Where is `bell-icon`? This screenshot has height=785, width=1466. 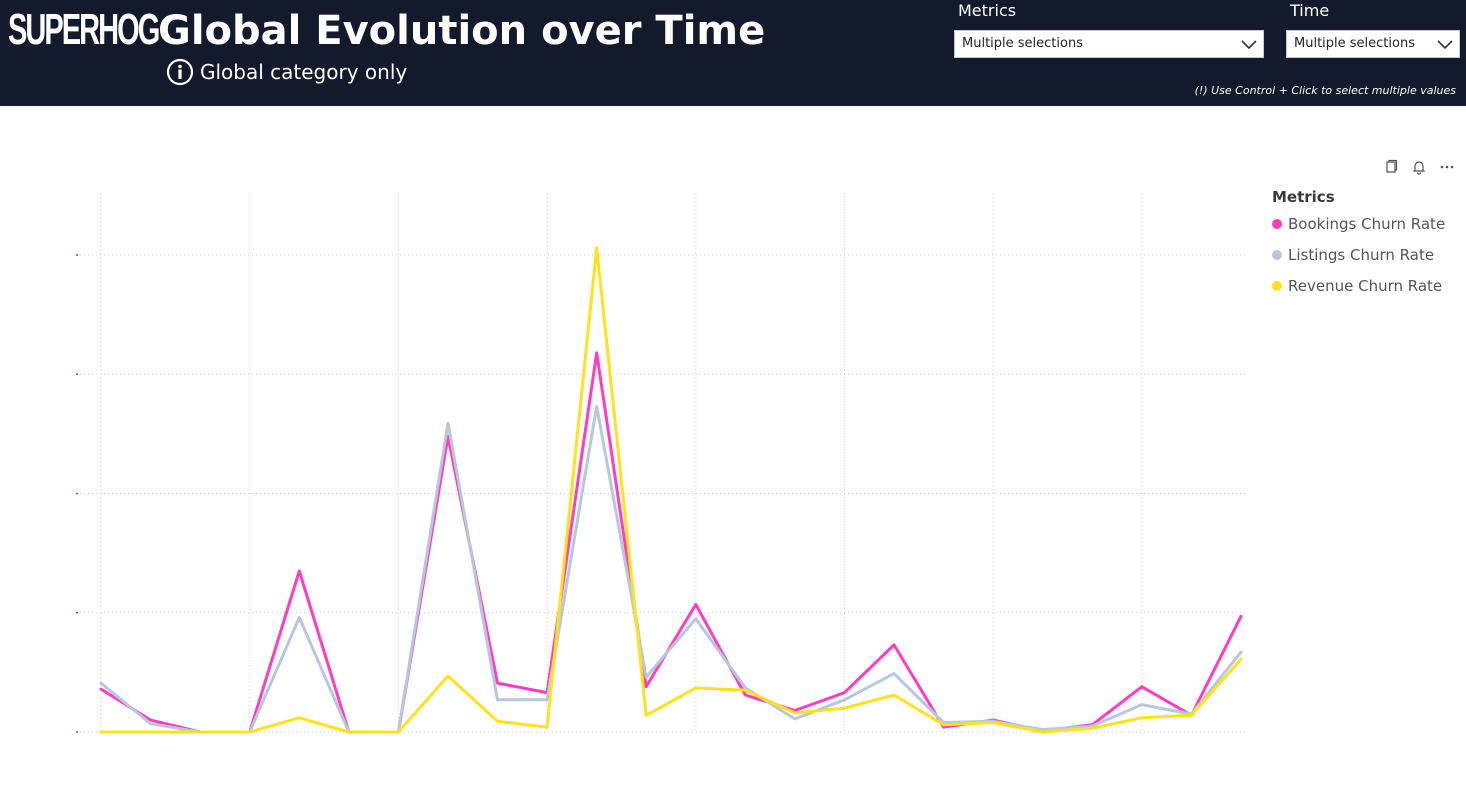
bell-icon is located at coordinates (1419, 167).